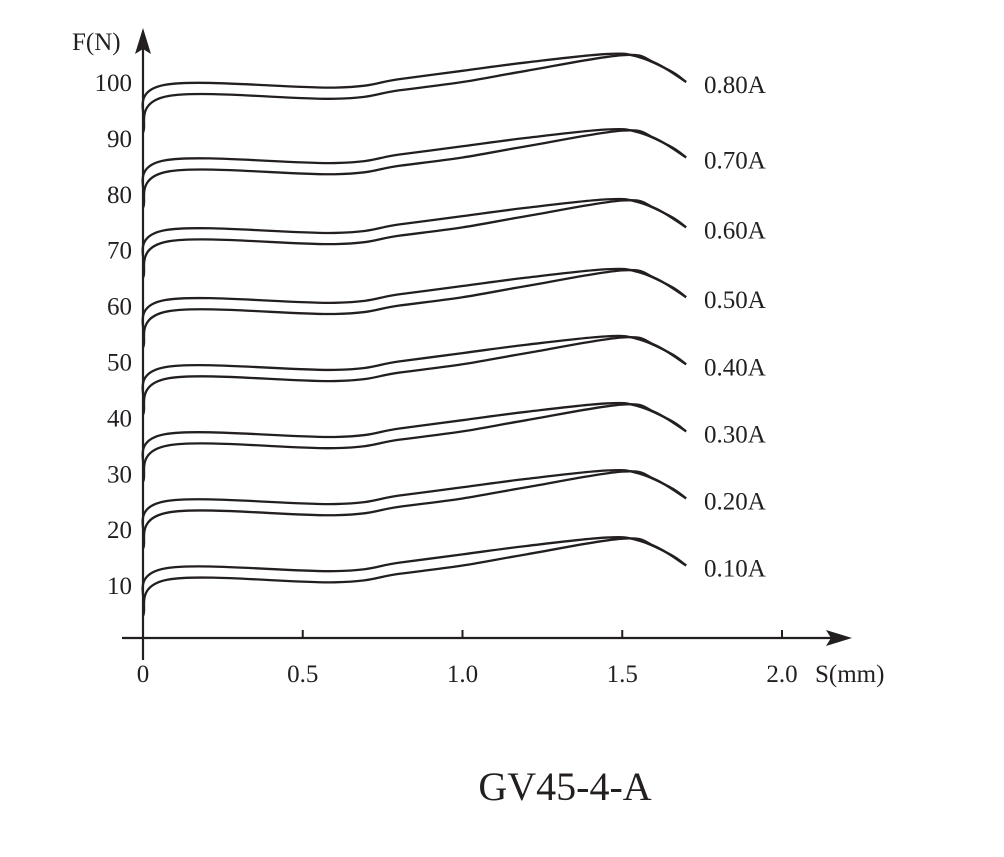 Image resolution: width=1004 pixels, height=857 pixels. Describe the element at coordinates (414, 510) in the screenshot. I see `curve-lower-0.20A` at that location.